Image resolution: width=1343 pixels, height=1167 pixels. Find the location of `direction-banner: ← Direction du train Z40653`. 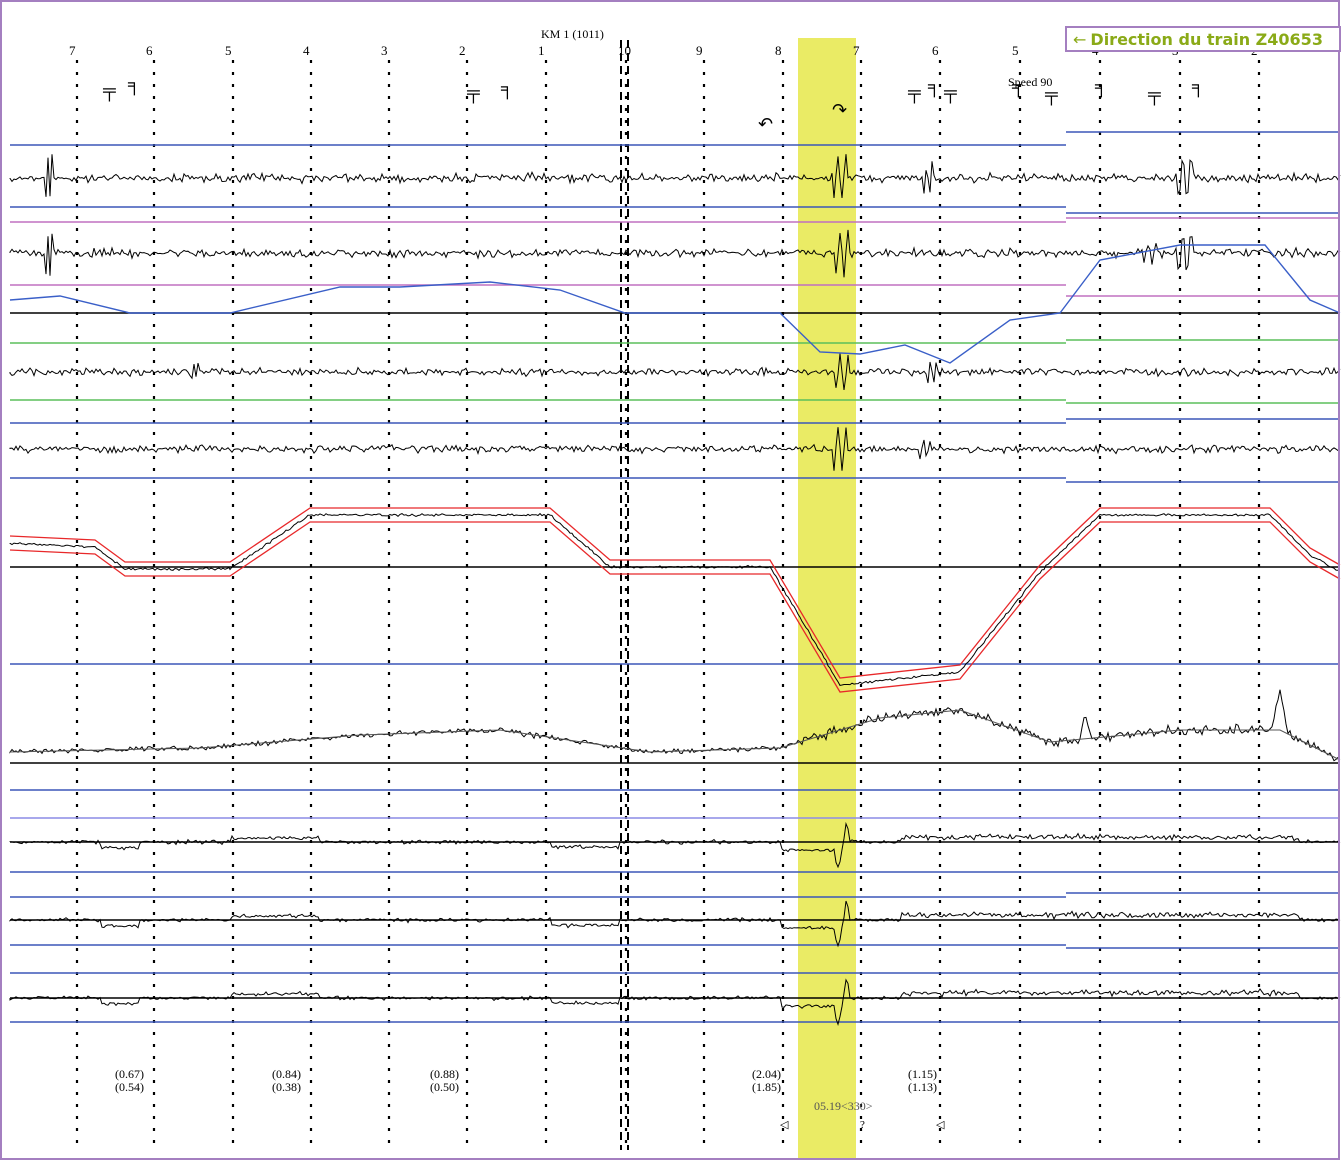

direction-banner: ← Direction du train Z40653 is located at coordinates (1203, 39).